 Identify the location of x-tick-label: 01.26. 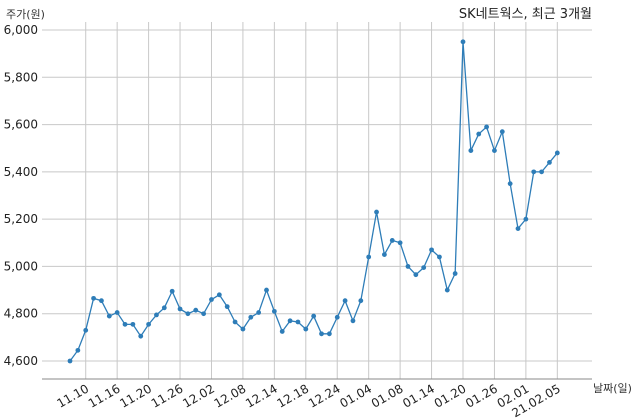
(481, 395).